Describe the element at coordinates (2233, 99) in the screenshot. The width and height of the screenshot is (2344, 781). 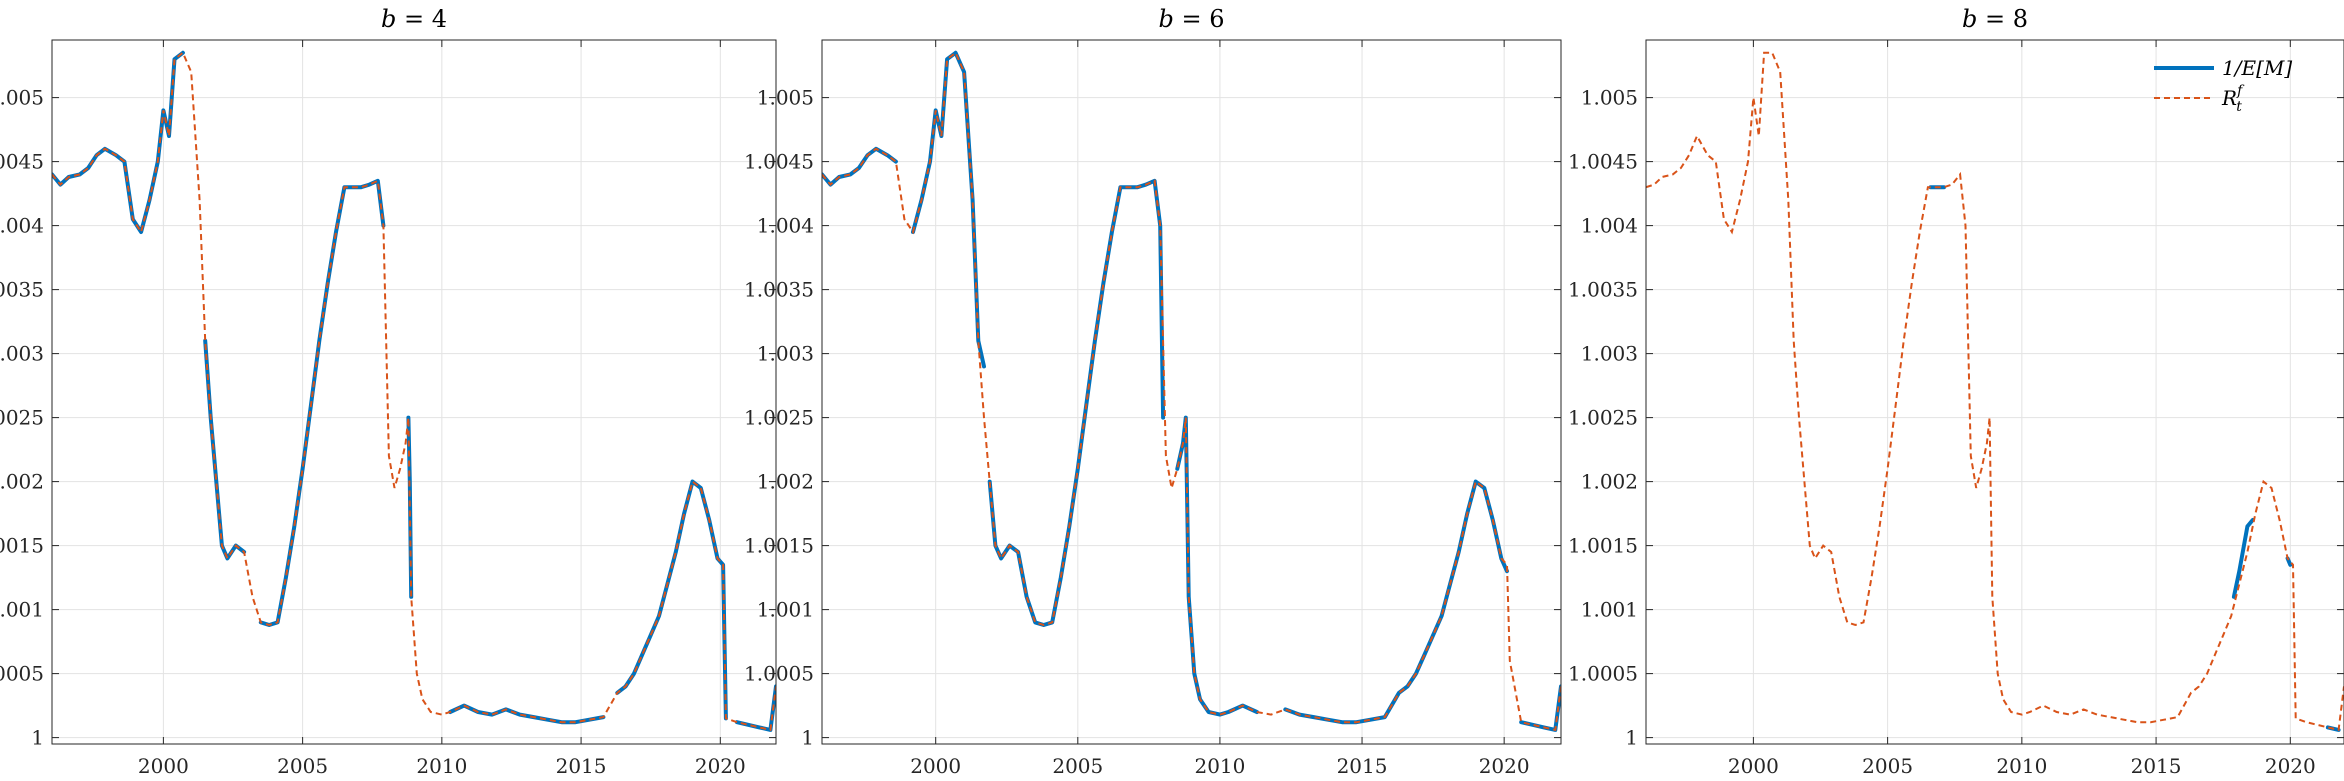
I see `legend-label: Rf t` at that location.